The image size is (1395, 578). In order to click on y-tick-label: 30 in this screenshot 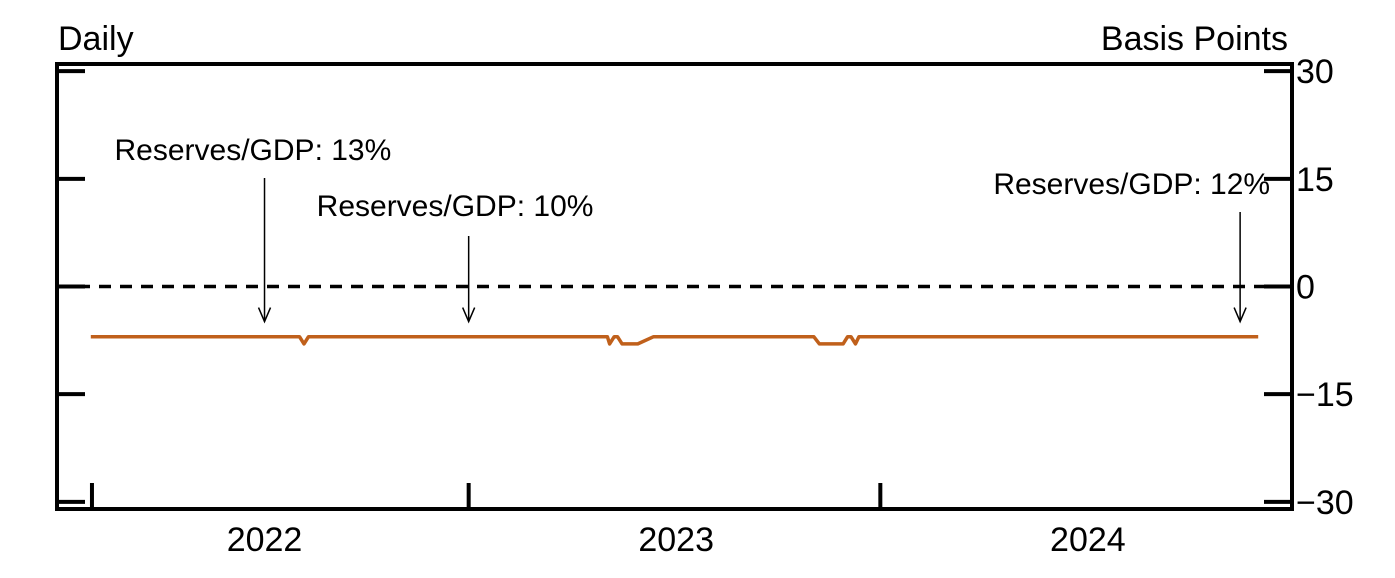, I will do `click(1315, 72)`.